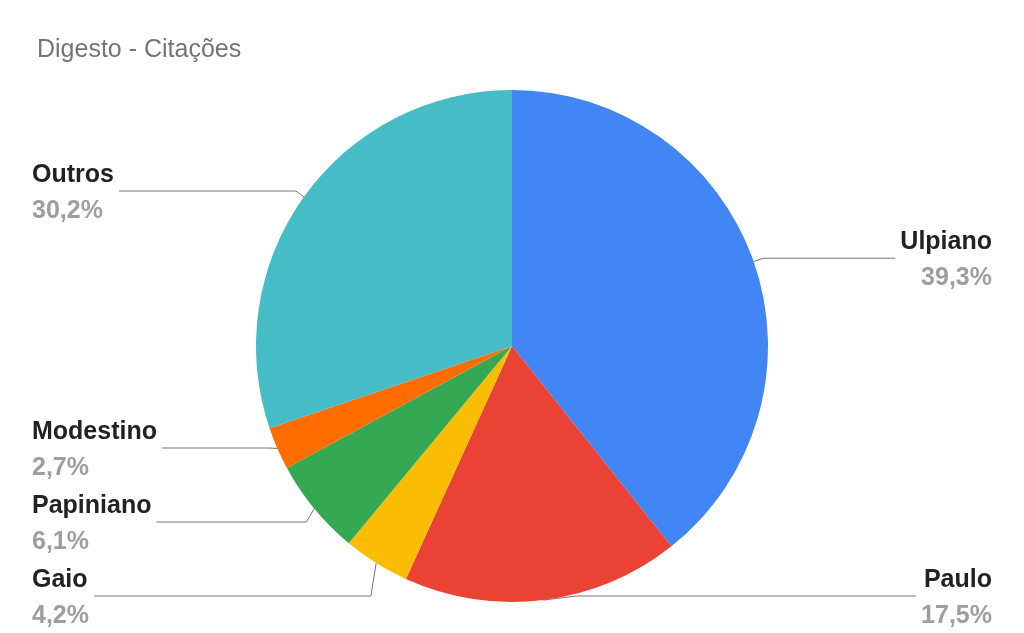 The width and height of the screenshot is (1024, 633). What do you see at coordinates (73, 173) in the screenshot?
I see `slice-label: Outros` at bounding box center [73, 173].